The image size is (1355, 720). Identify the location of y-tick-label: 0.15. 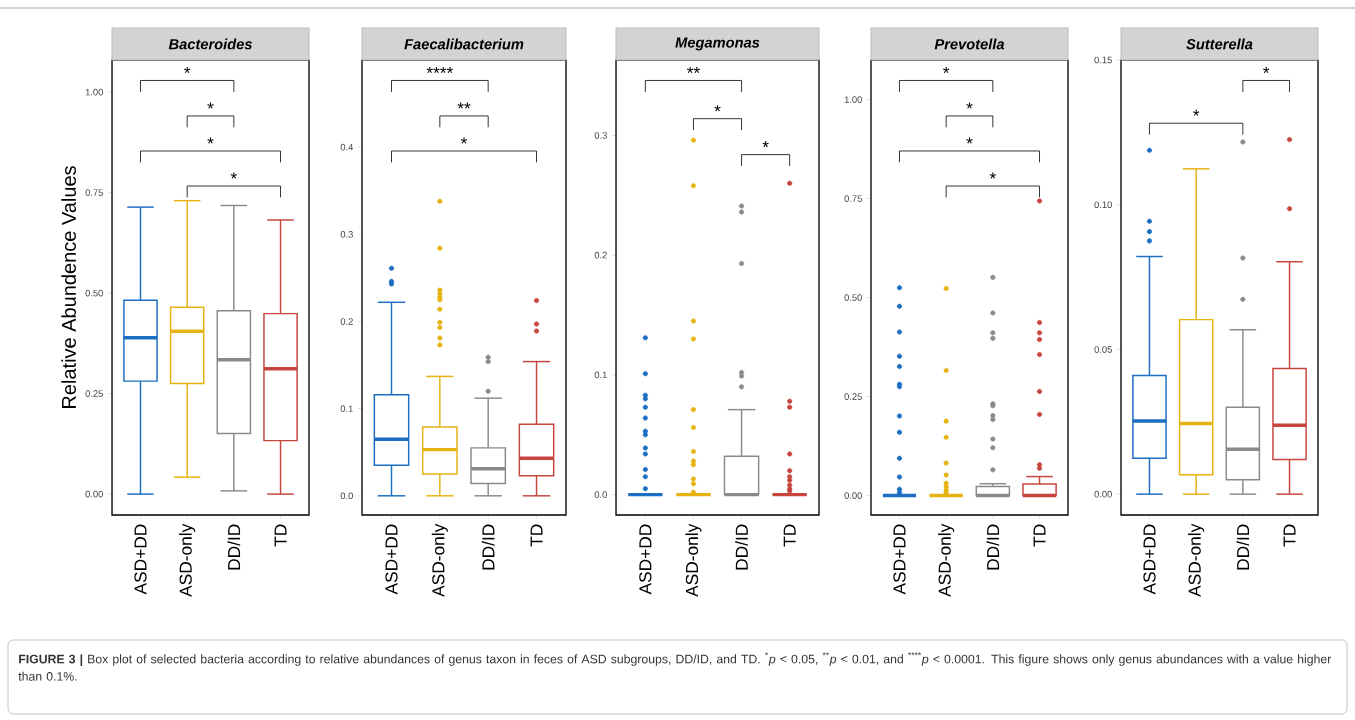
(1103, 60).